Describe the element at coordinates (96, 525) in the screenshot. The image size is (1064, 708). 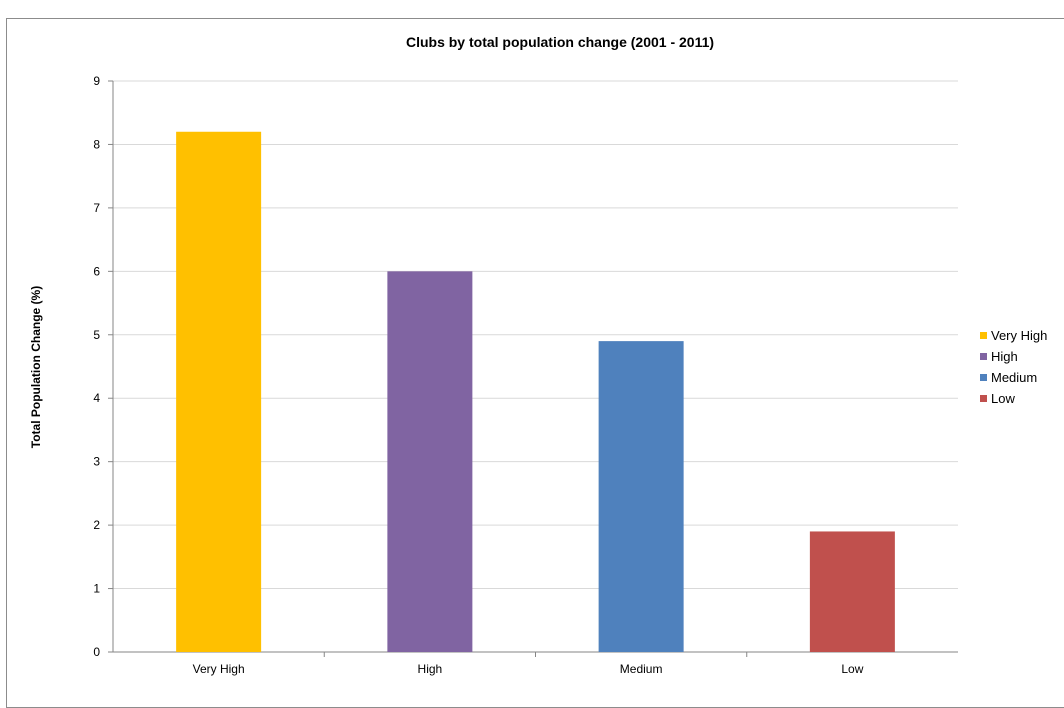
I see `y-tick-label: 2` at that location.